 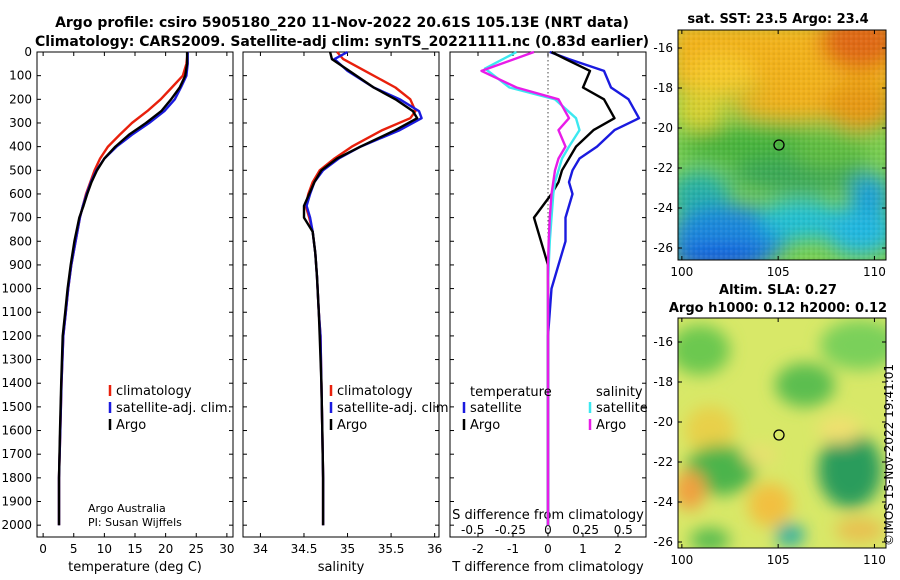 What do you see at coordinates (16, 383) in the screenshot?
I see `y-tick-label: 1400` at bounding box center [16, 383].